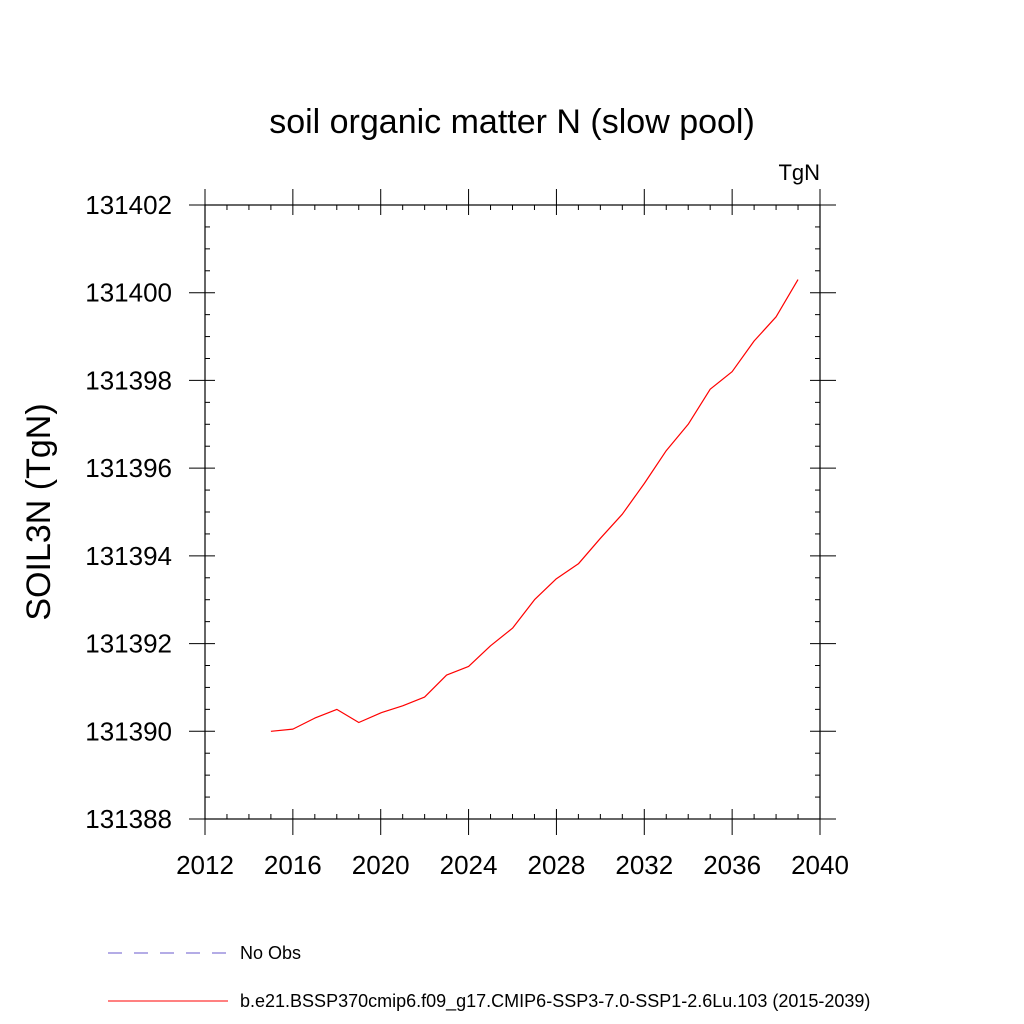  Describe the element at coordinates (205, 865) in the screenshot. I see `x-tick-label: 2012` at that location.